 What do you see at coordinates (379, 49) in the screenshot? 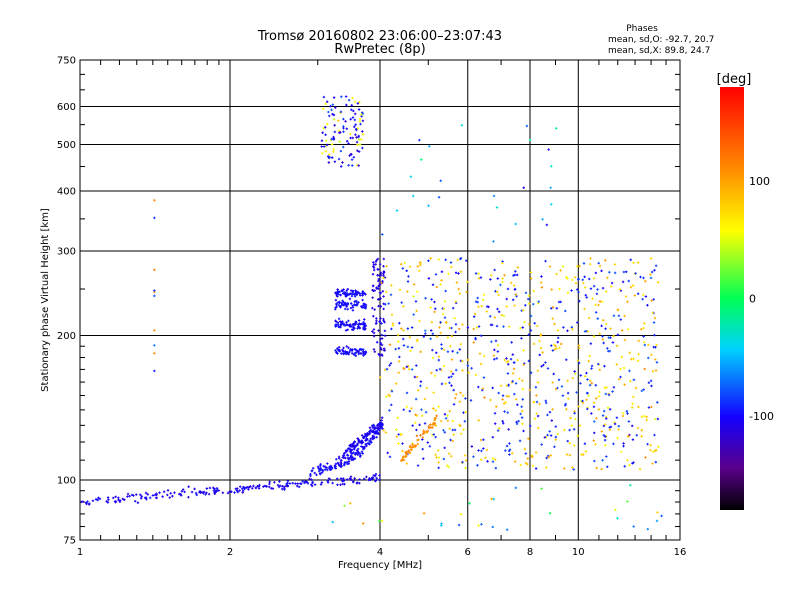
I see `chart-subtitle: RwPretec (8p)` at bounding box center [379, 49].